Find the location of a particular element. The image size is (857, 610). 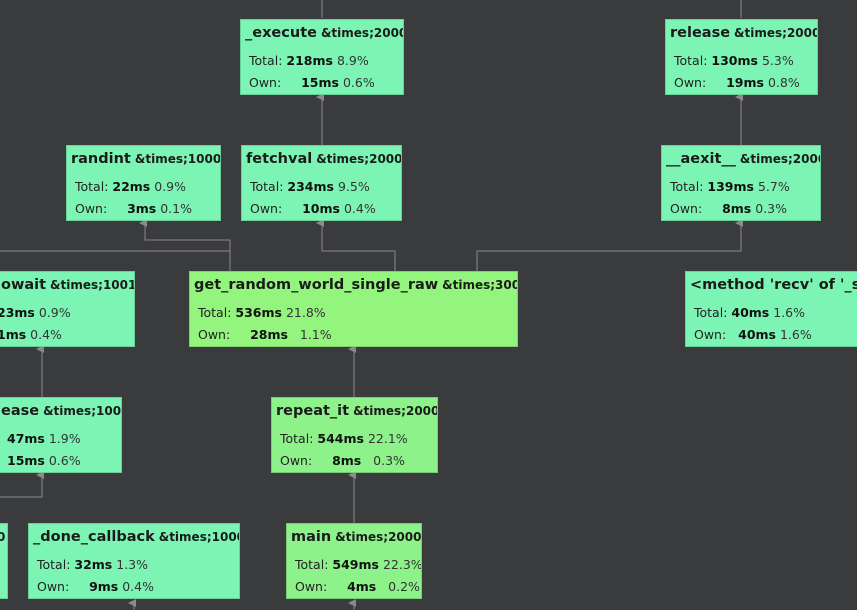

node-calls: &times;10010 is located at coordinates (92, 285).